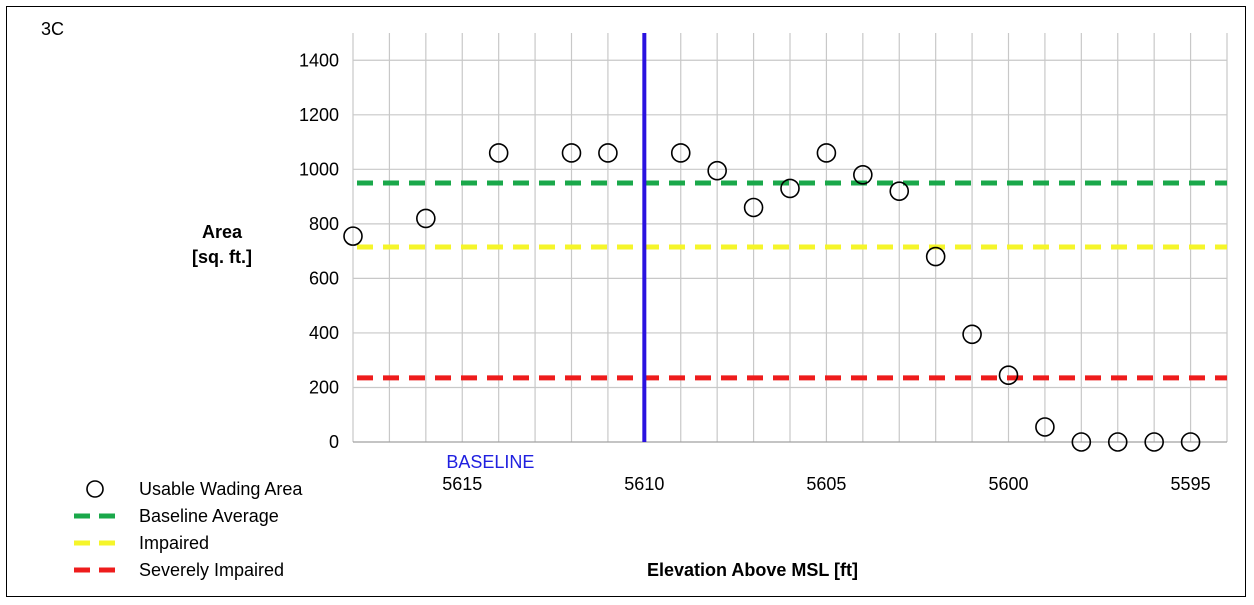 This screenshot has width=1254, height=605. Describe the element at coordinates (324, 278) in the screenshot. I see `y-tick-label: 600` at that location.